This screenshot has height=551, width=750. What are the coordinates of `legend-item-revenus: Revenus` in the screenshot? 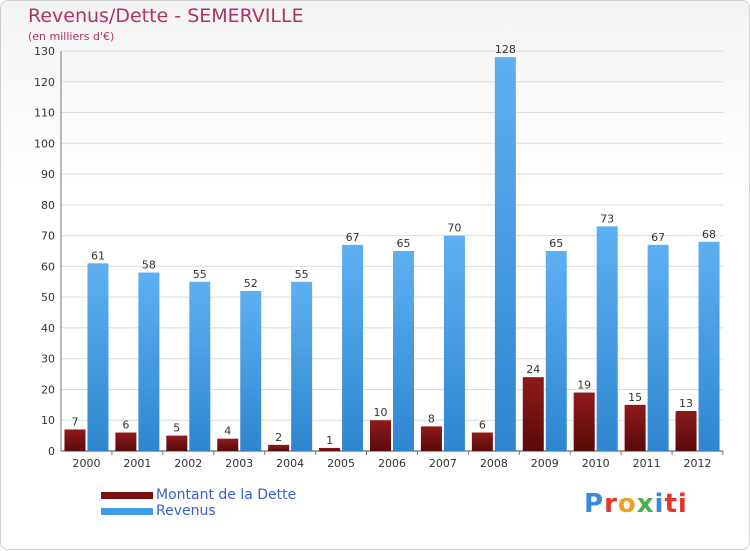 It's located at (198, 511).